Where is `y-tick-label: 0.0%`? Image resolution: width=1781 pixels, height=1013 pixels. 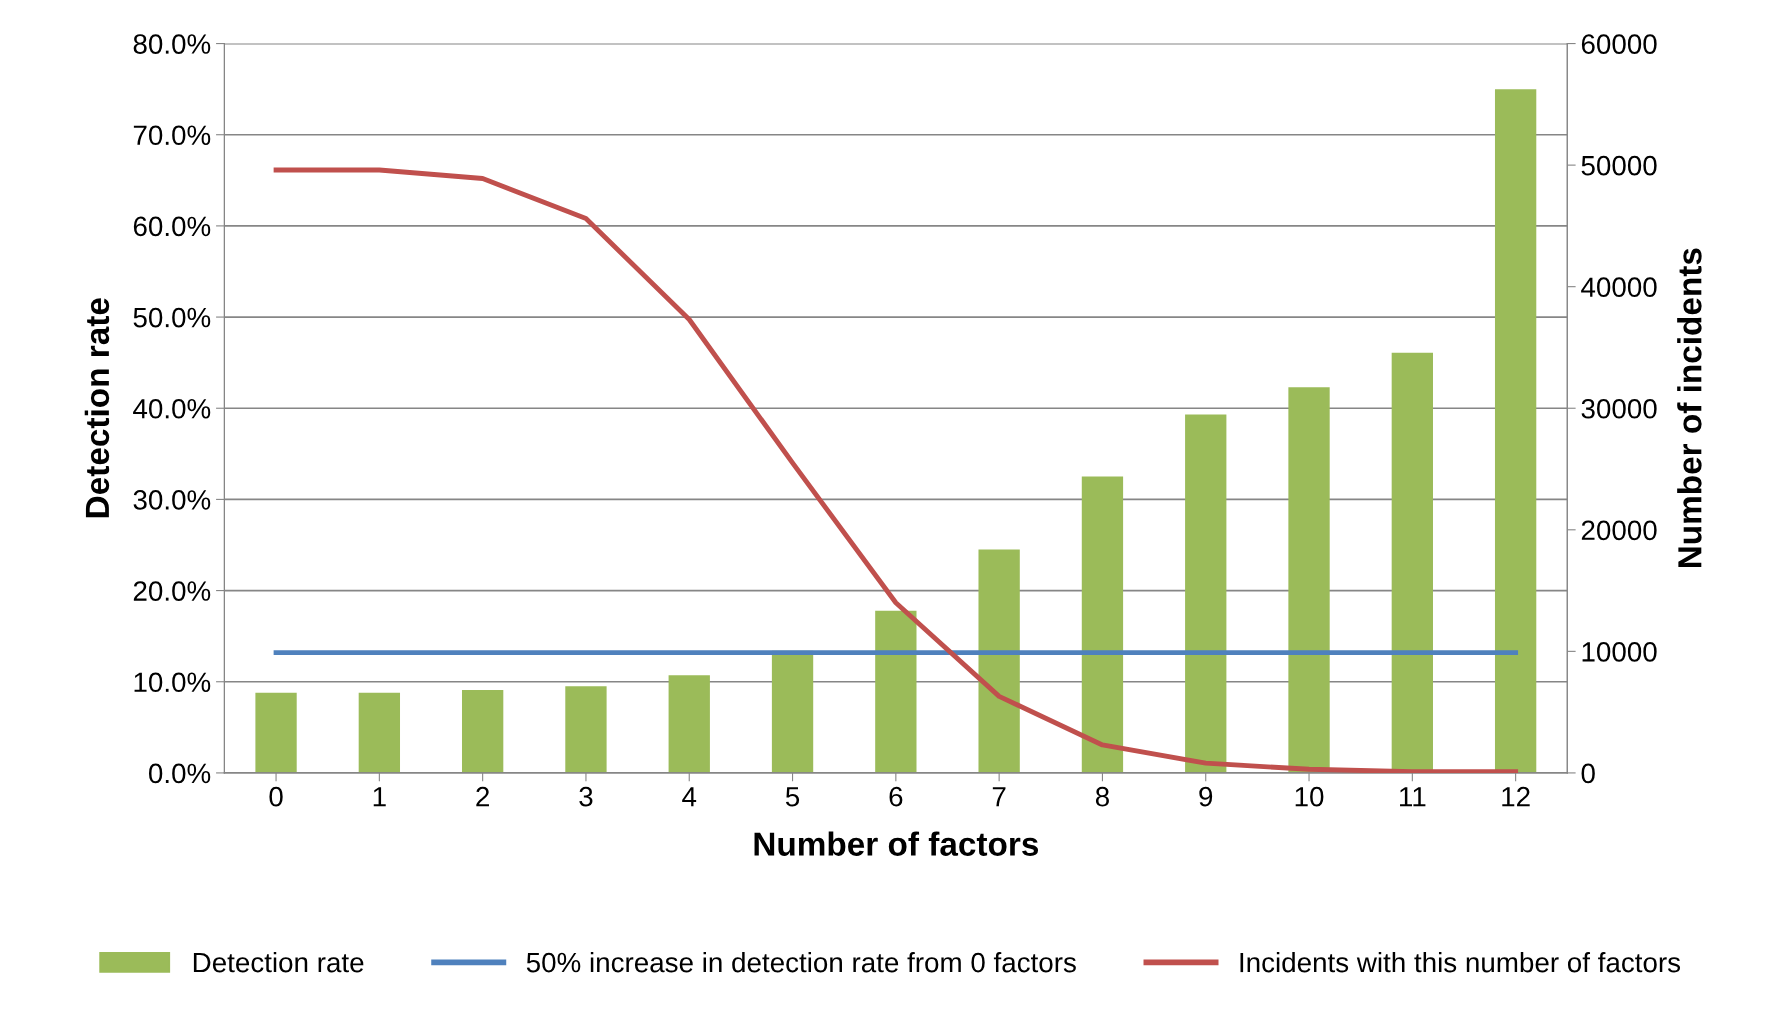 y-tick-label: 0.0% is located at coordinates (179, 773).